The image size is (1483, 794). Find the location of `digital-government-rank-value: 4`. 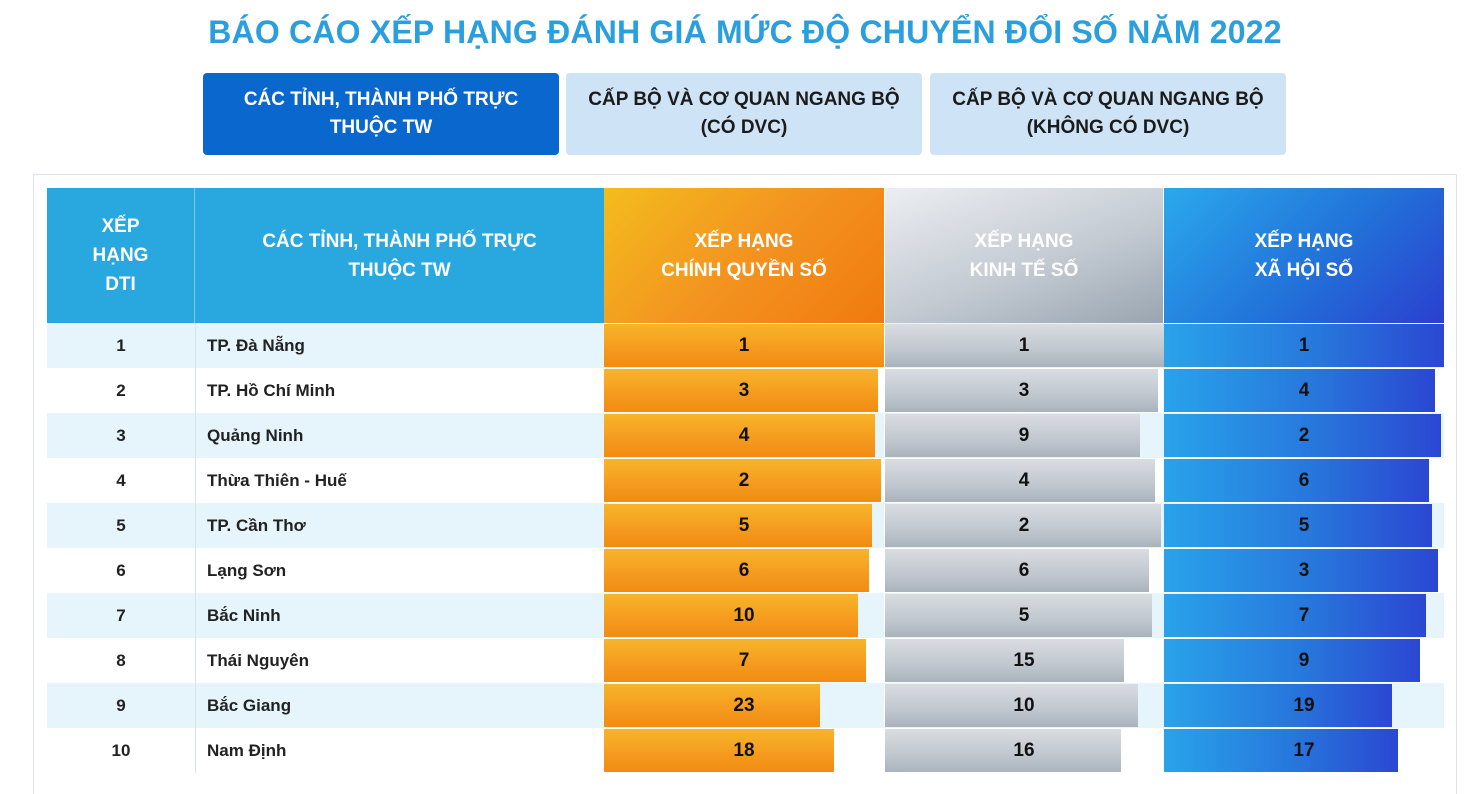

digital-government-rank-value: 4 is located at coordinates (744, 435).